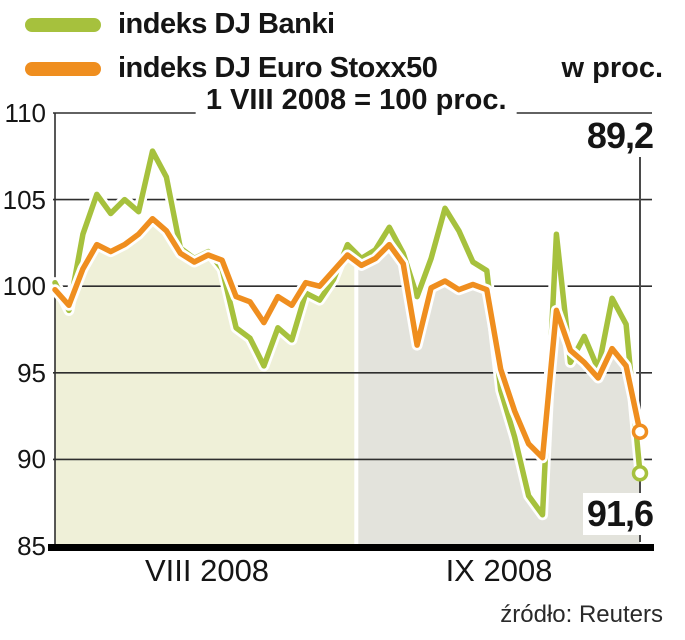 Image resolution: width=685 pixels, height=640 pixels. What do you see at coordinates (499, 570) in the screenshot?
I see `x-label-ix-2008: IX 2008` at bounding box center [499, 570].